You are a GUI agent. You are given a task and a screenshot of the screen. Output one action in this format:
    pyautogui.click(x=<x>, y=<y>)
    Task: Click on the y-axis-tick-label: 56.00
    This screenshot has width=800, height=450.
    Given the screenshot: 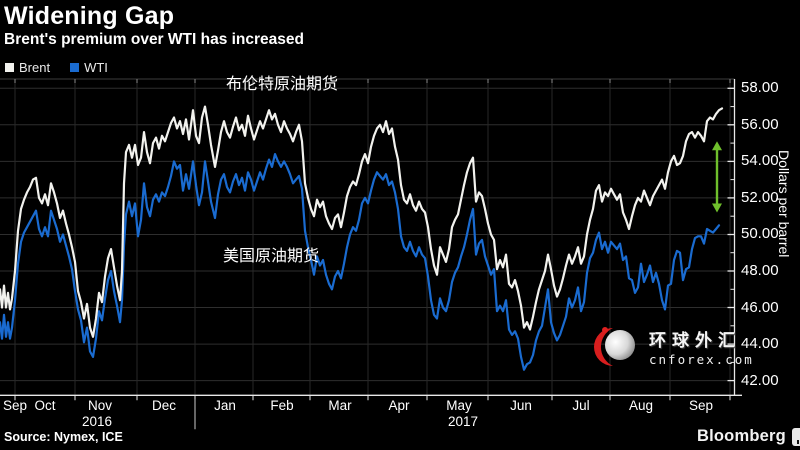 What is the action you would take?
    pyautogui.click(x=760, y=124)
    